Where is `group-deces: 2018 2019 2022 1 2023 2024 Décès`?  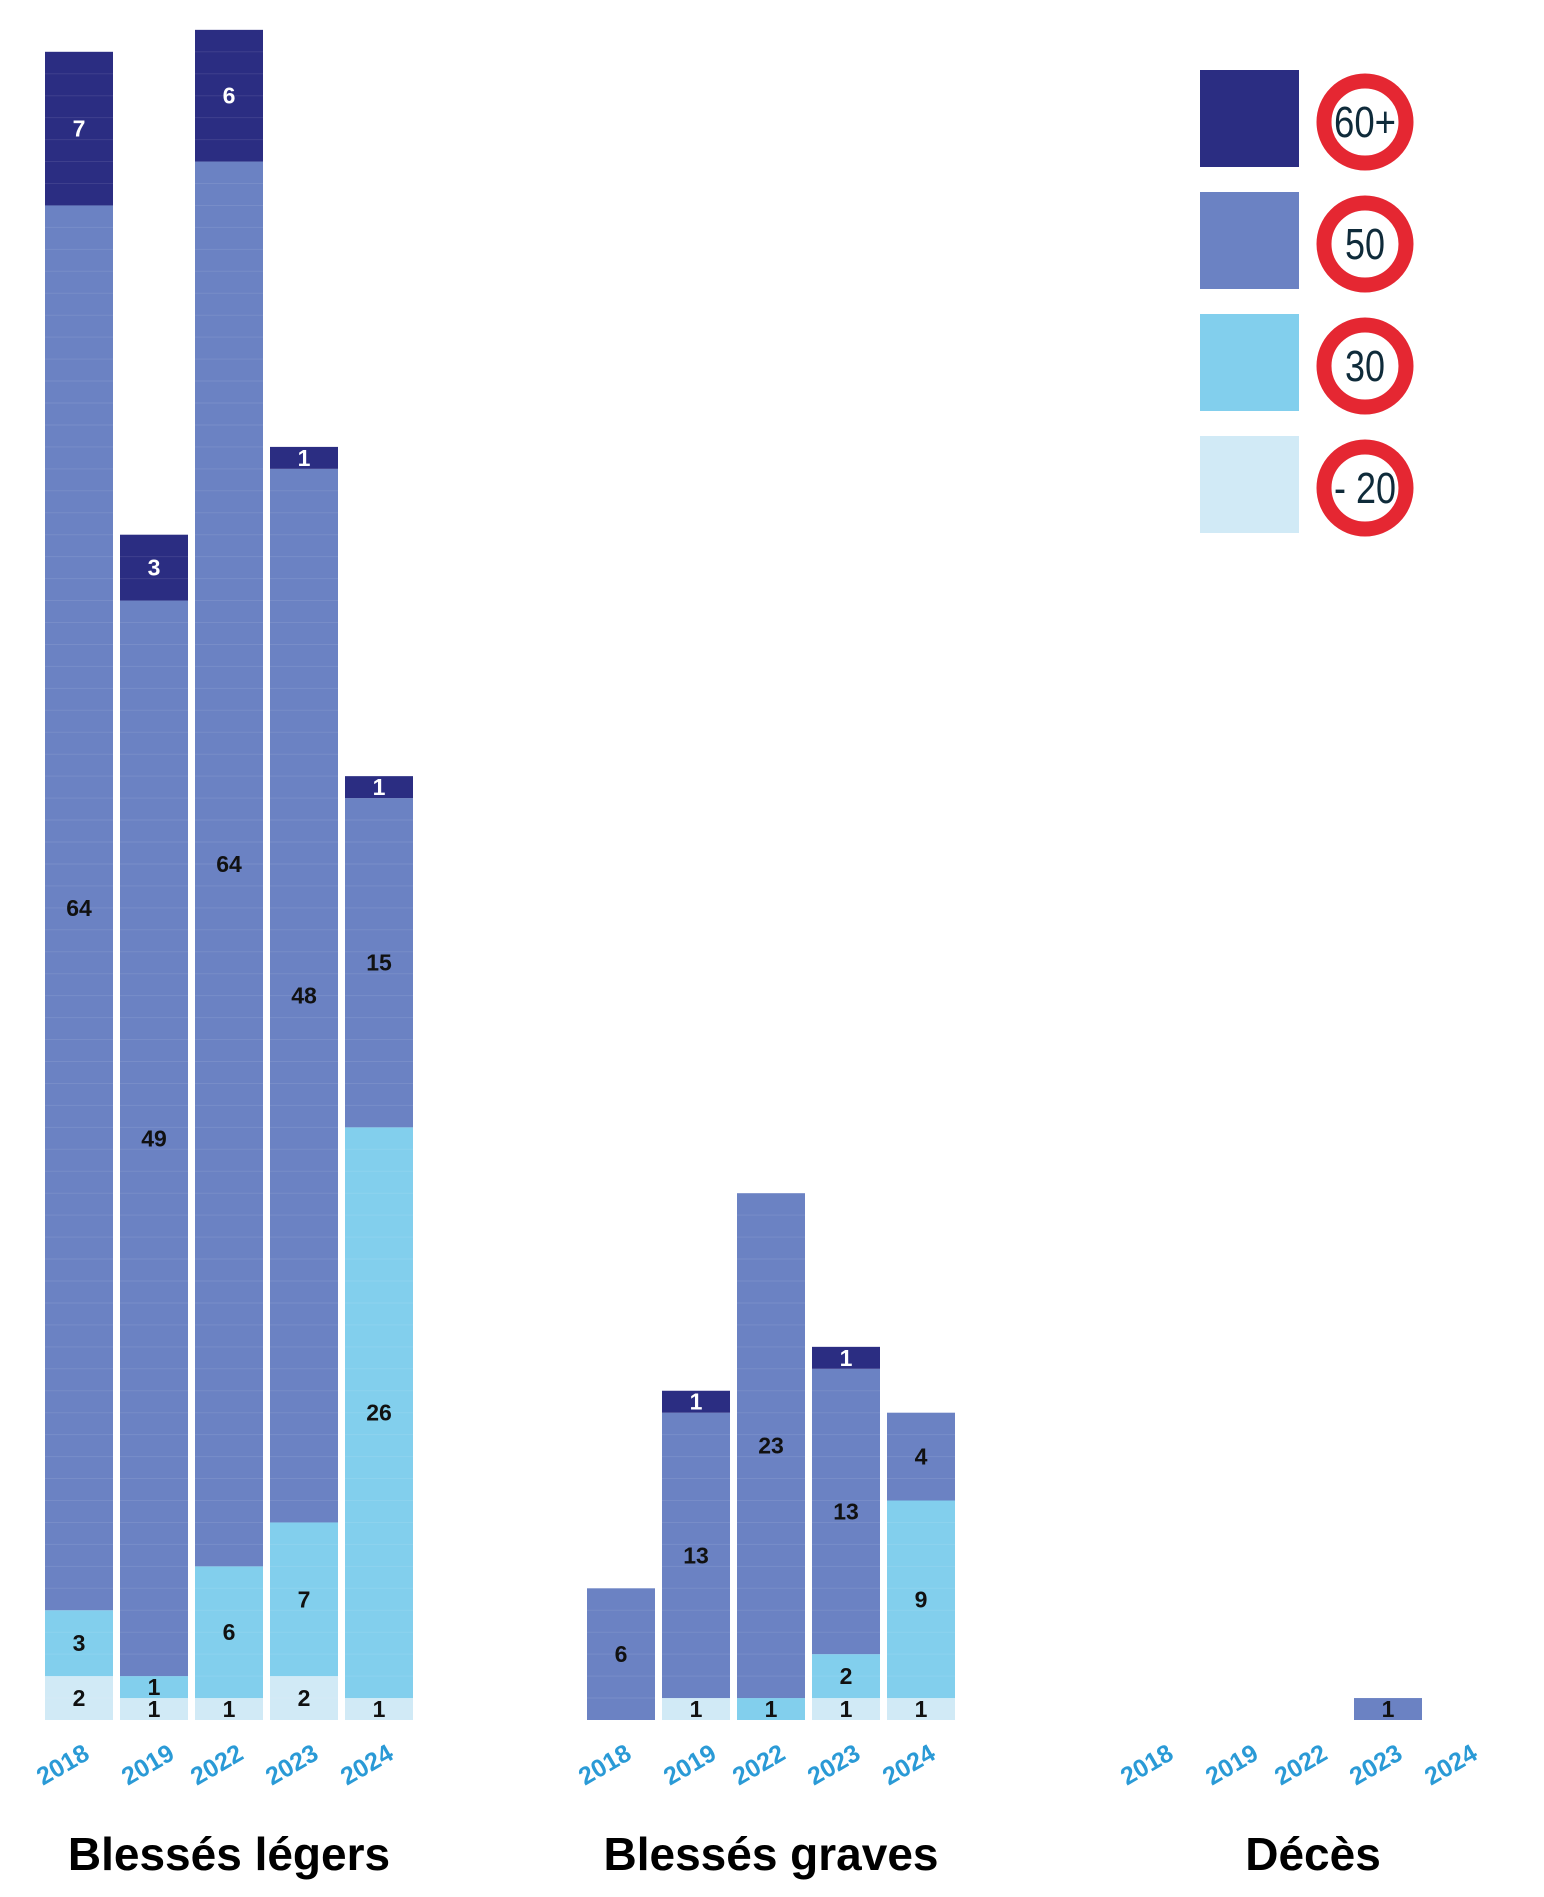 group-deces: 2018 2019 2022 1 2023 2024 Décès is located at coordinates (1299, 1788).